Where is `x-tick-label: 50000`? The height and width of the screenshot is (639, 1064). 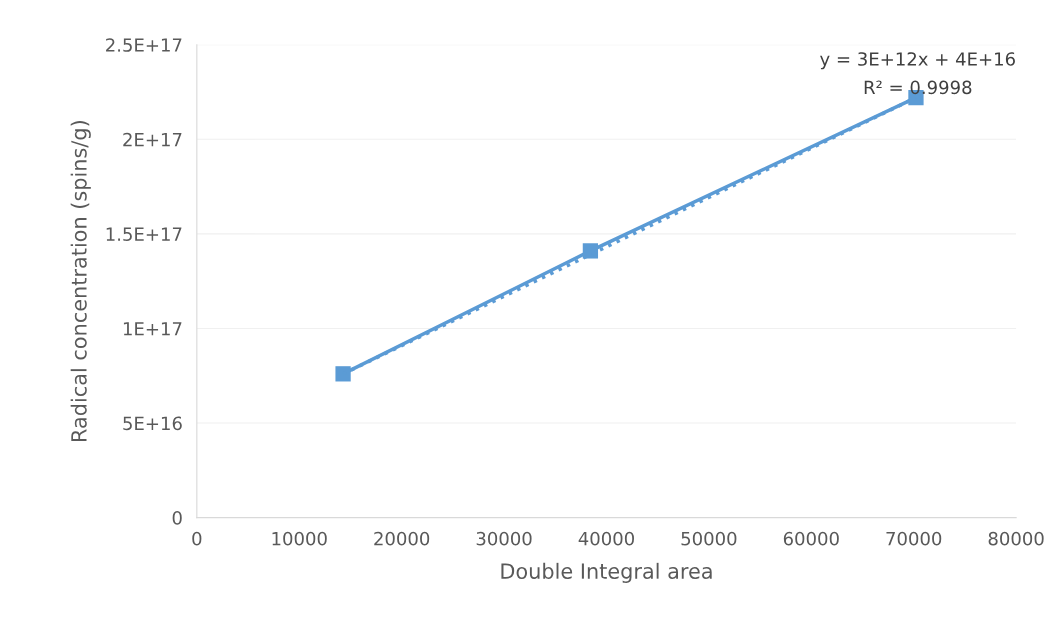
x-tick-label: 50000 is located at coordinates (709, 538).